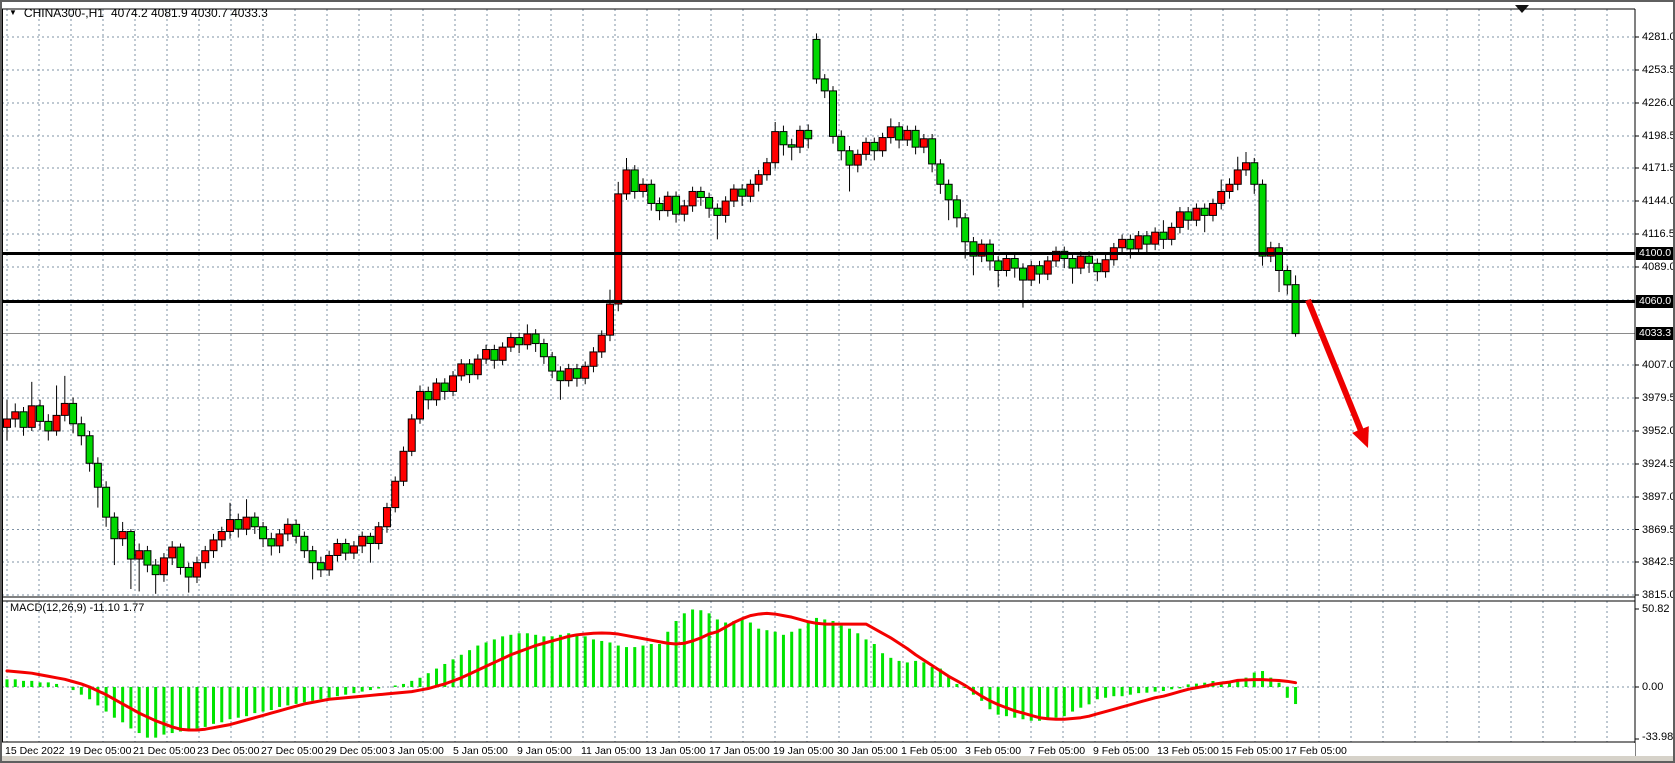  Describe the element at coordinates (1658, 496) in the screenshot. I see `price-axis-label: 3897.0` at that location.